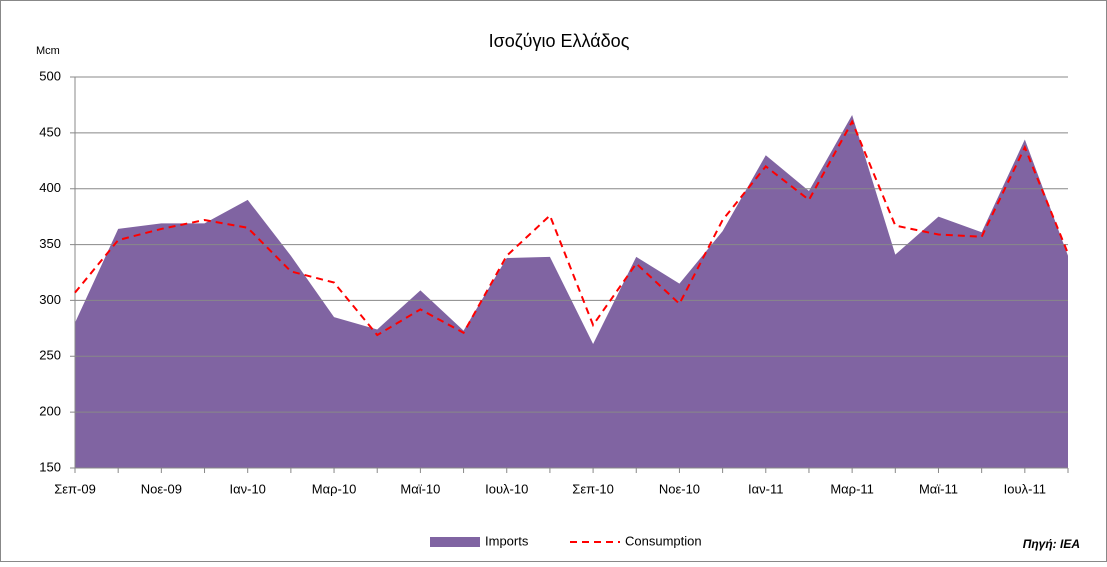 Image resolution: width=1107 pixels, height=567 pixels. What do you see at coordinates (507, 540) in the screenshot?
I see `legend-label: Imports` at bounding box center [507, 540].